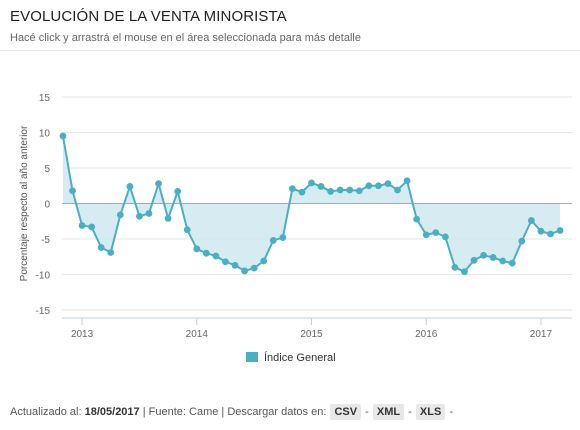 This screenshot has width=580, height=430. Describe the element at coordinates (252, 357) in the screenshot. I see `legend-swatch` at that location.